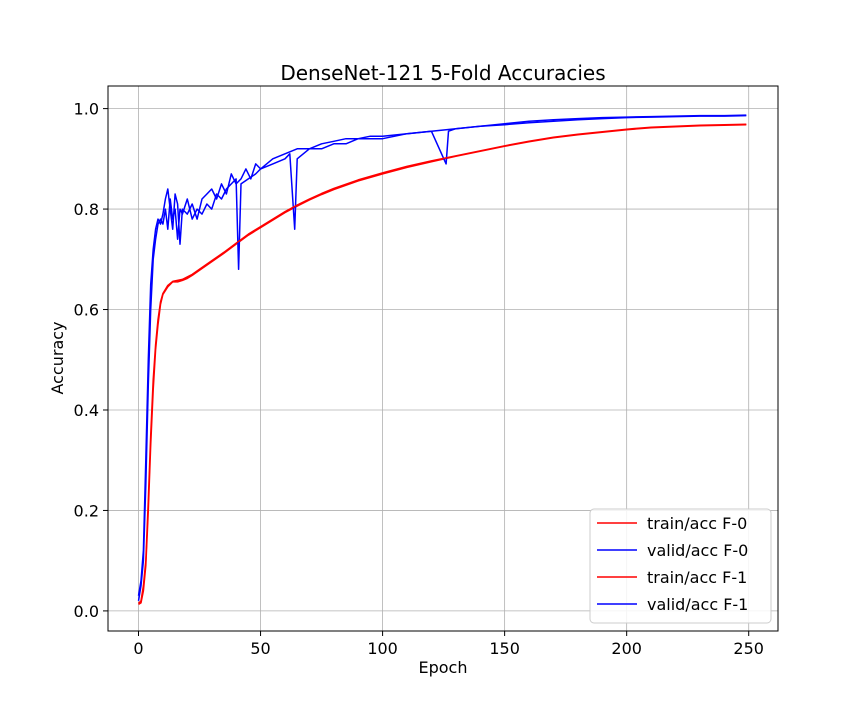 The width and height of the screenshot is (864, 724). Describe the element at coordinates (697, 550) in the screenshot. I see `legend-label: valid/acc F-0` at that location.